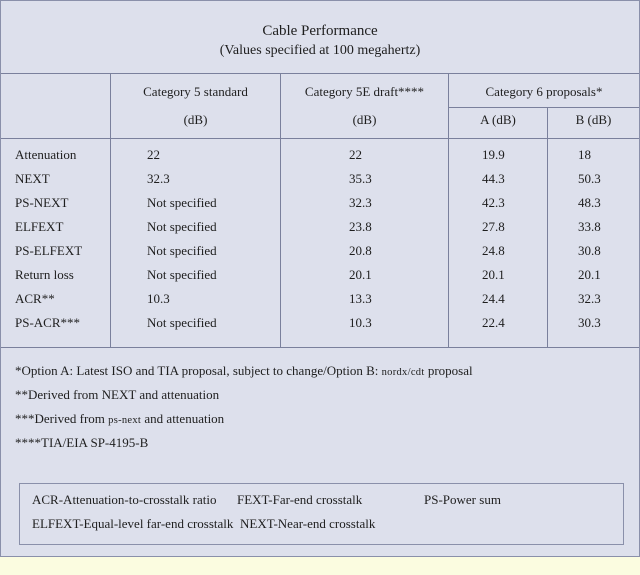 This screenshot has width=640, height=575. I want to click on cell-cat6-a: 24.8, so click(493, 250).